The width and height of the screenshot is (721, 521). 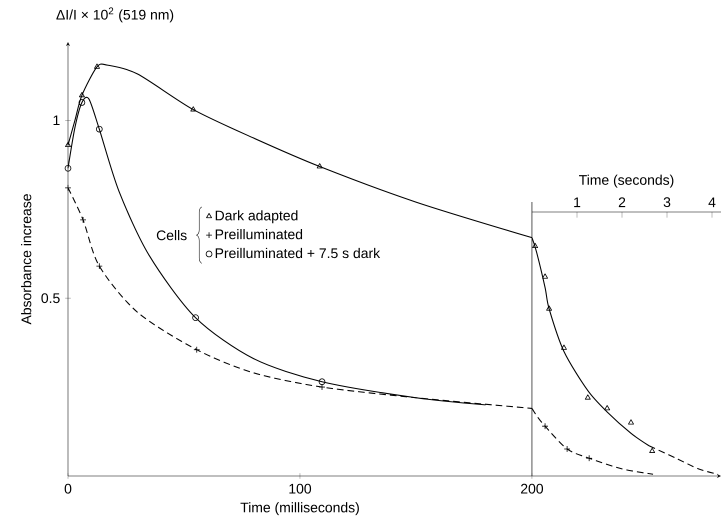 I want to click on x-axis-title: Time (milliseconds), so click(x=299, y=509).